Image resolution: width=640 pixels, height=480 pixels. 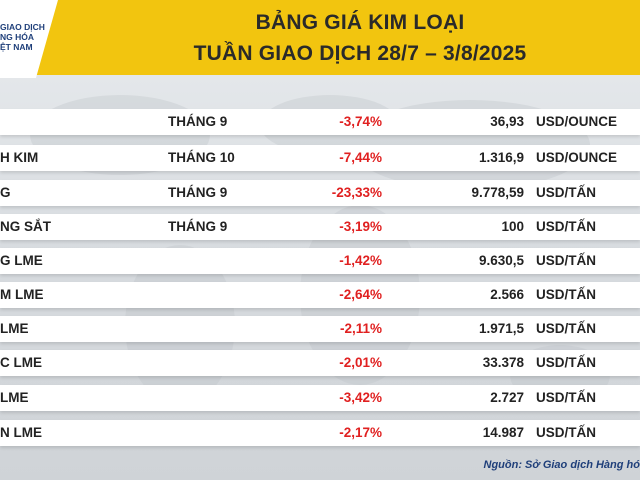 I want to click on price-cell: 33.378, so click(x=503, y=362).